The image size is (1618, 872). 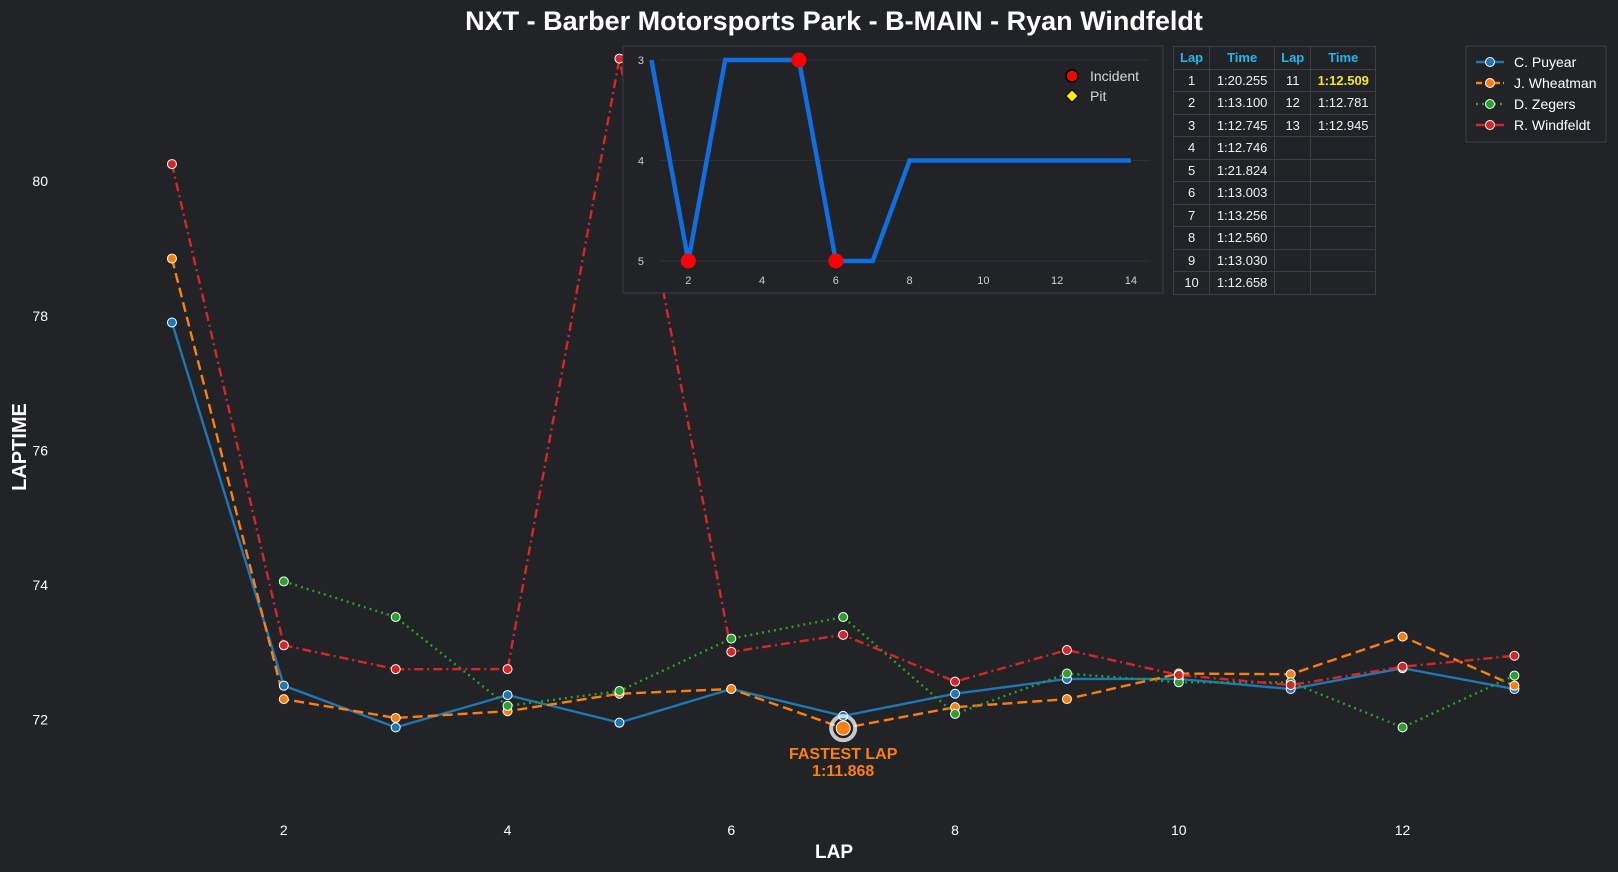 What do you see at coordinates (641, 262) in the screenshot?
I see `inset-y-tick-label: 5` at bounding box center [641, 262].